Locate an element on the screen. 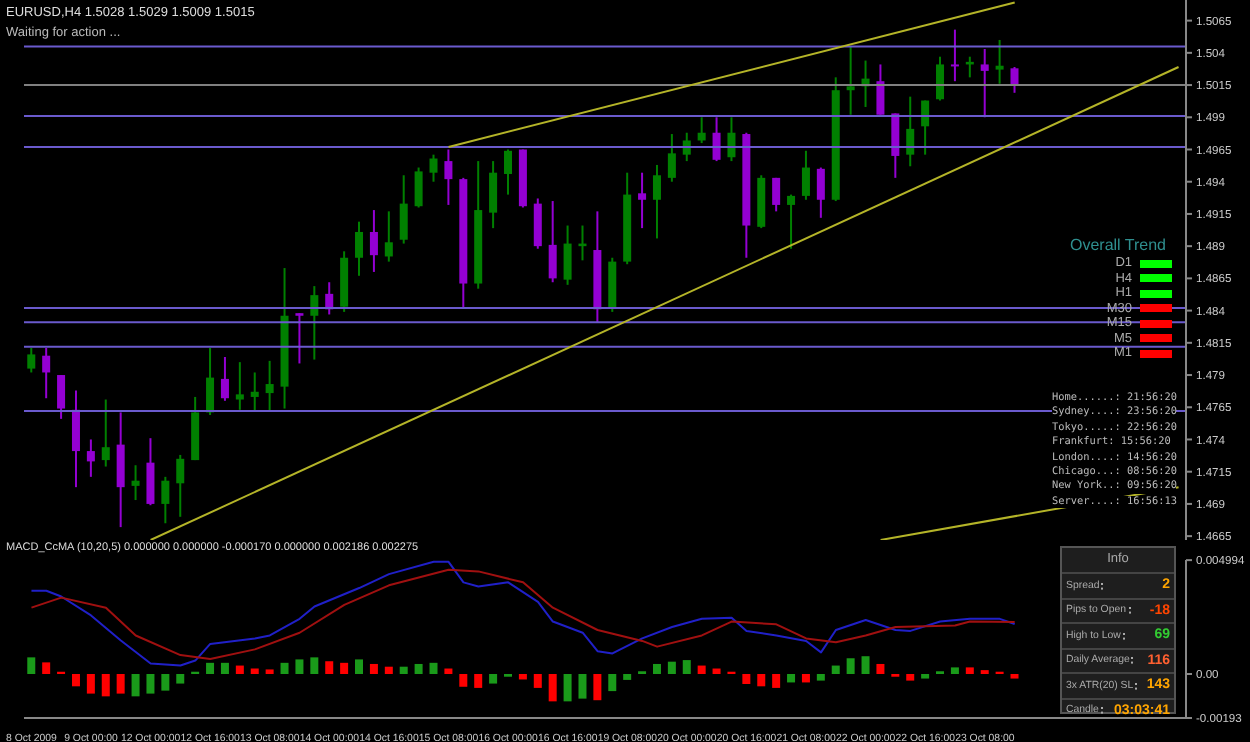  text: Overall Trend is located at coordinates (1118, 246).